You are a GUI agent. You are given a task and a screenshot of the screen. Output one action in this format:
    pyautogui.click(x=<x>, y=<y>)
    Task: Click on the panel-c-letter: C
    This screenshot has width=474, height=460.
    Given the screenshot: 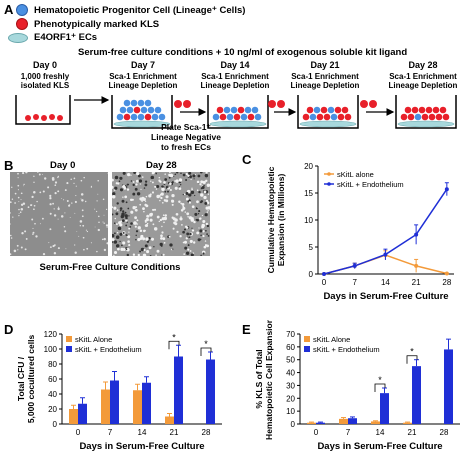 What is the action you would take?
    pyautogui.click(x=247, y=159)
    